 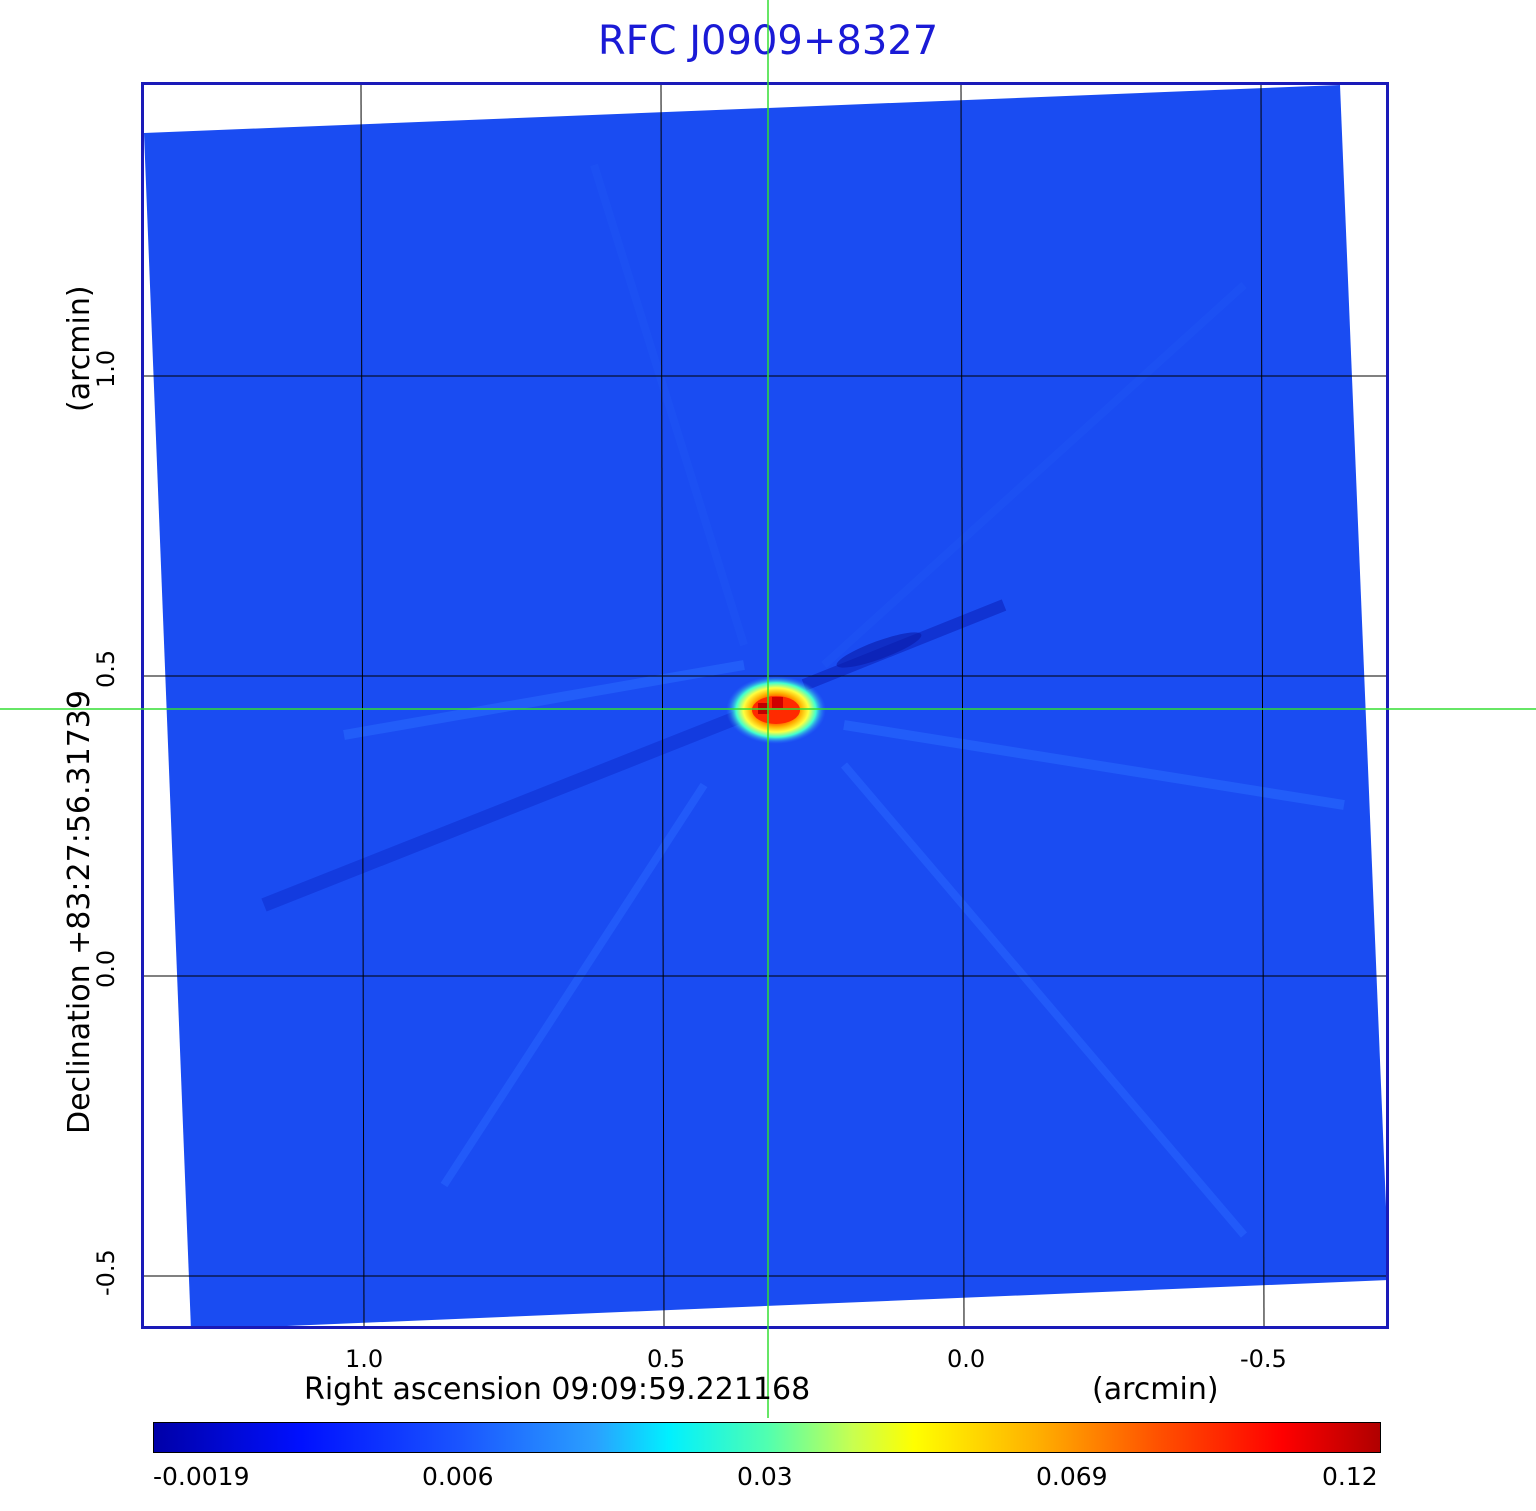 I want to click on x-tick-label: -0.5, so click(x=1263, y=1359).